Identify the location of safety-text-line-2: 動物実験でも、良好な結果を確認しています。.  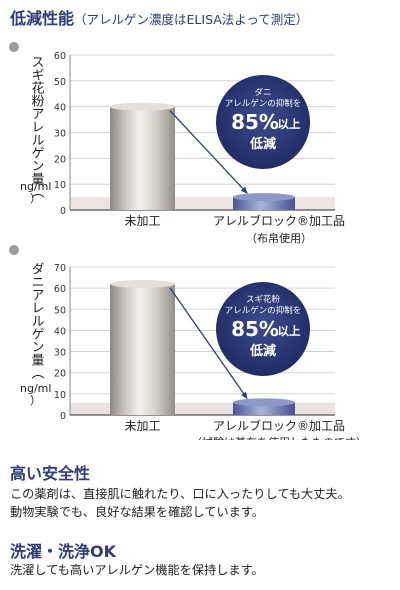
(137, 512).